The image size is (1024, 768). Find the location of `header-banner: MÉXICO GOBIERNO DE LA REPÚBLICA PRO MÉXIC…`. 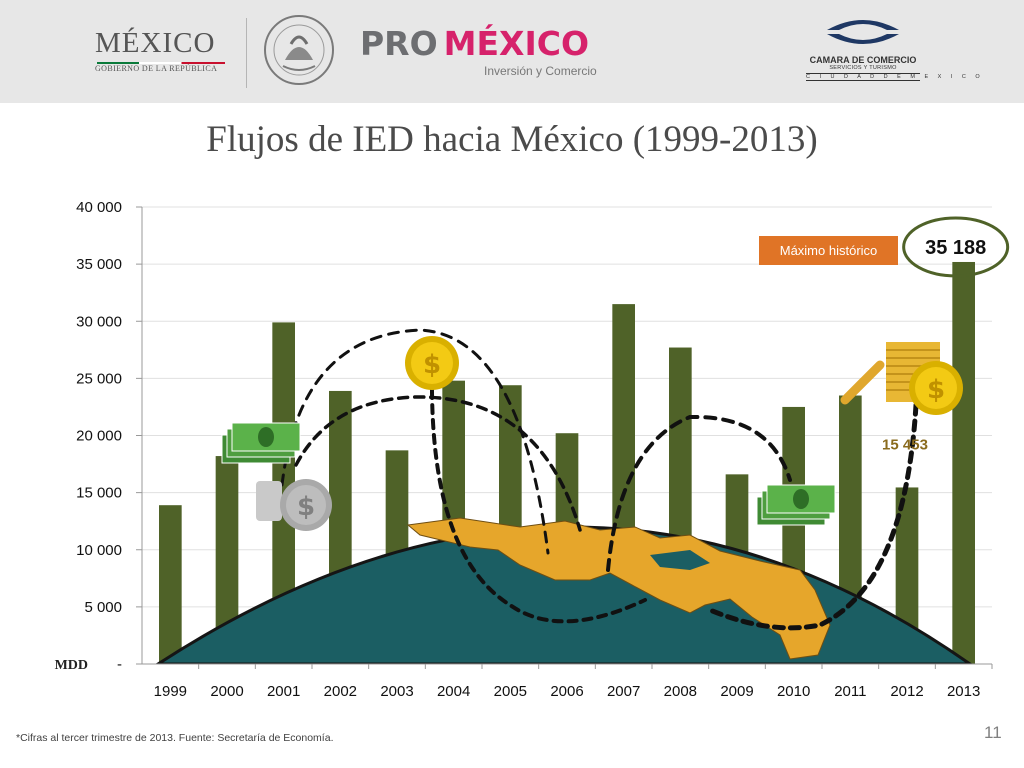

header-banner: MÉXICO GOBIERNO DE LA REPÚBLICA PRO MÉXIC… is located at coordinates (512, 51).